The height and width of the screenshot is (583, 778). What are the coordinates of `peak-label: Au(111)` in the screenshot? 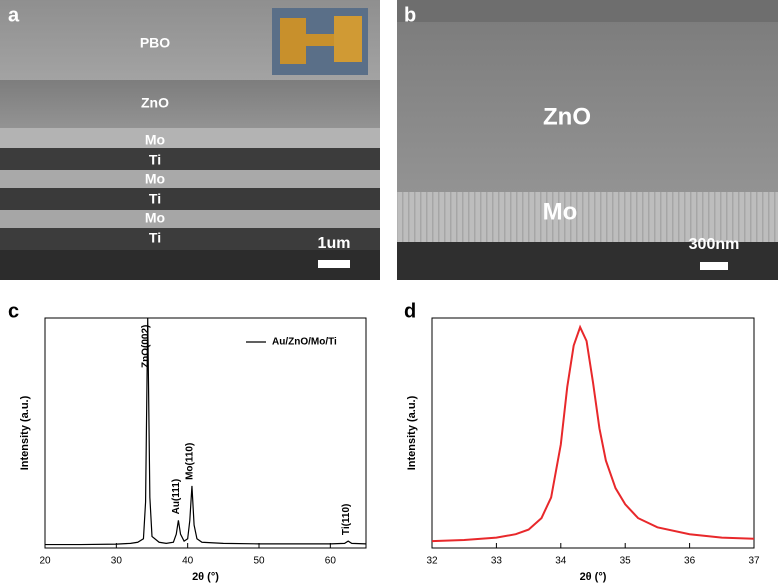 It's located at (176, 497).